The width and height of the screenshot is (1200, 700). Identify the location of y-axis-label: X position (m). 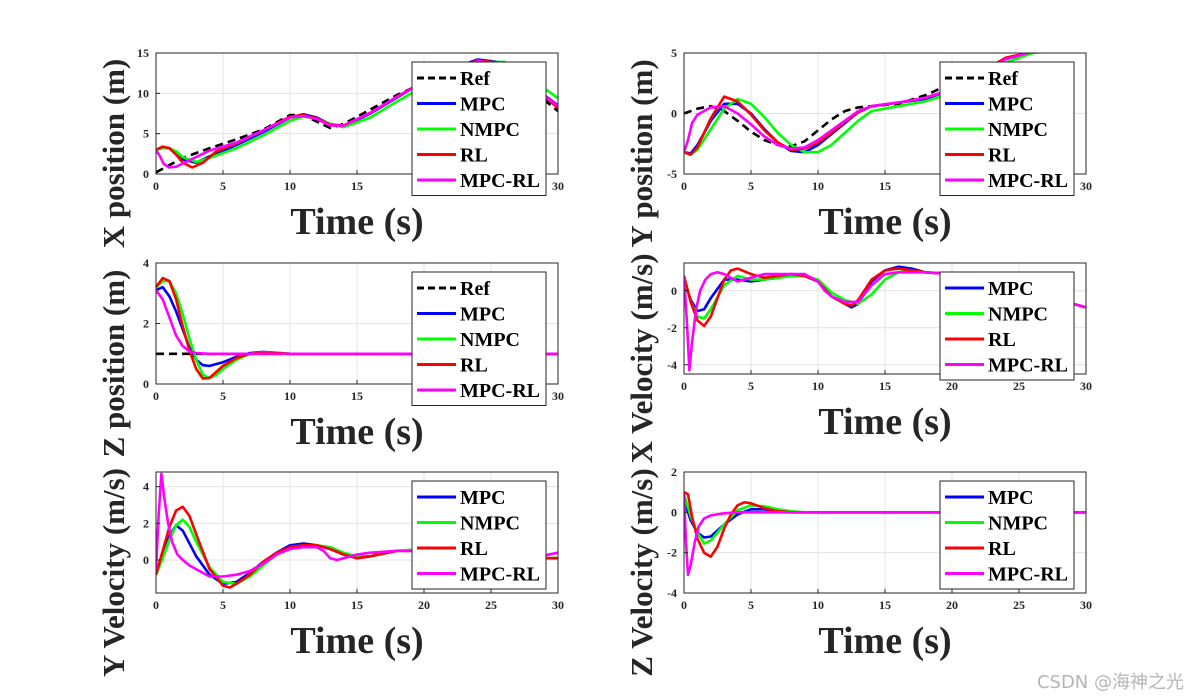
(113, 153).